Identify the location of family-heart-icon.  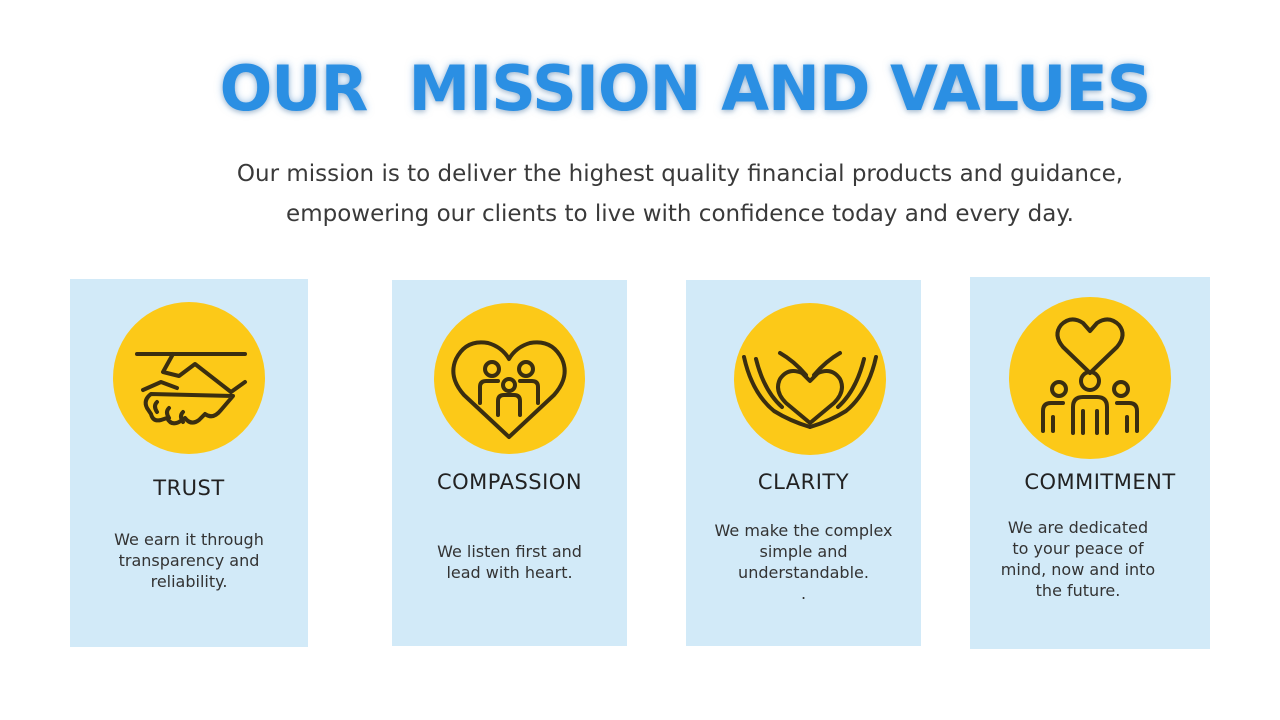
(509, 378).